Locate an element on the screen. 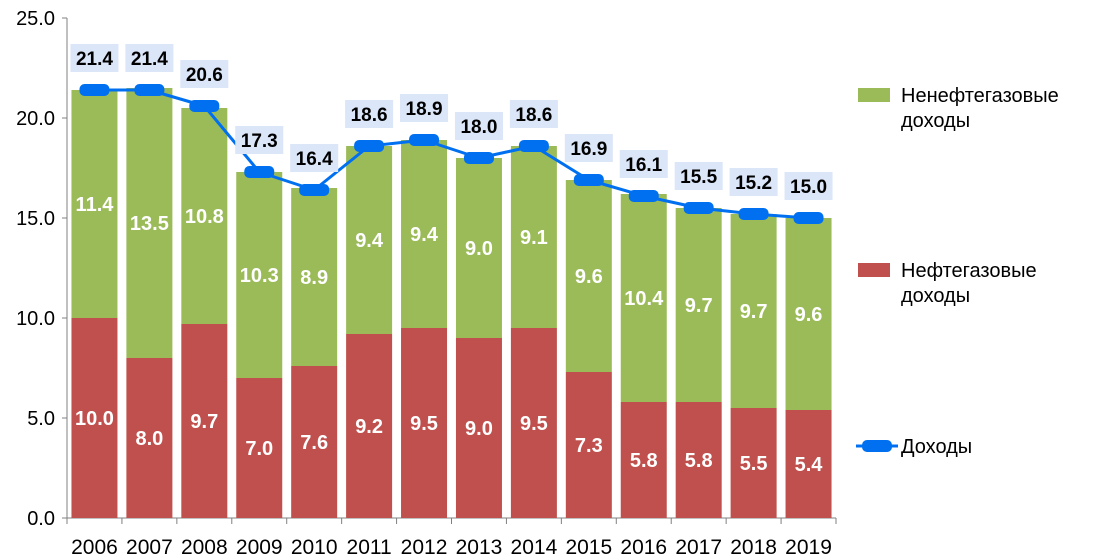 Image resolution: width=1098 pixels, height=560 pixels. label-non-oil-gas-2015: 9.6 is located at coordinates (589, 277).